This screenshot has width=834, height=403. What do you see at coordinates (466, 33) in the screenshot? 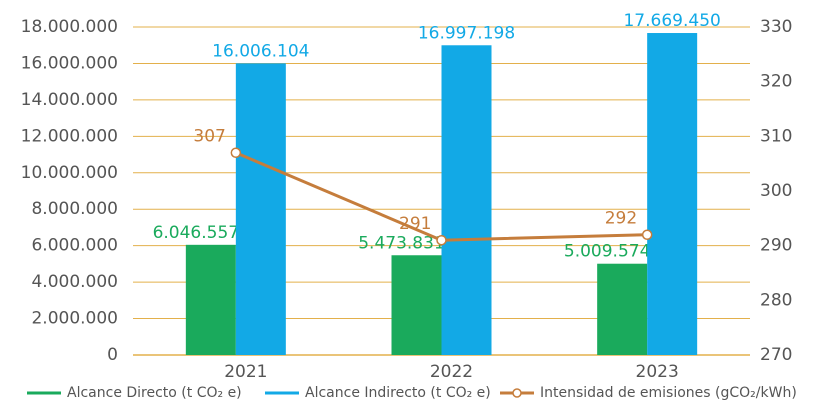
I see `value-label: 16.997.198` at bounding box center [466, 33].